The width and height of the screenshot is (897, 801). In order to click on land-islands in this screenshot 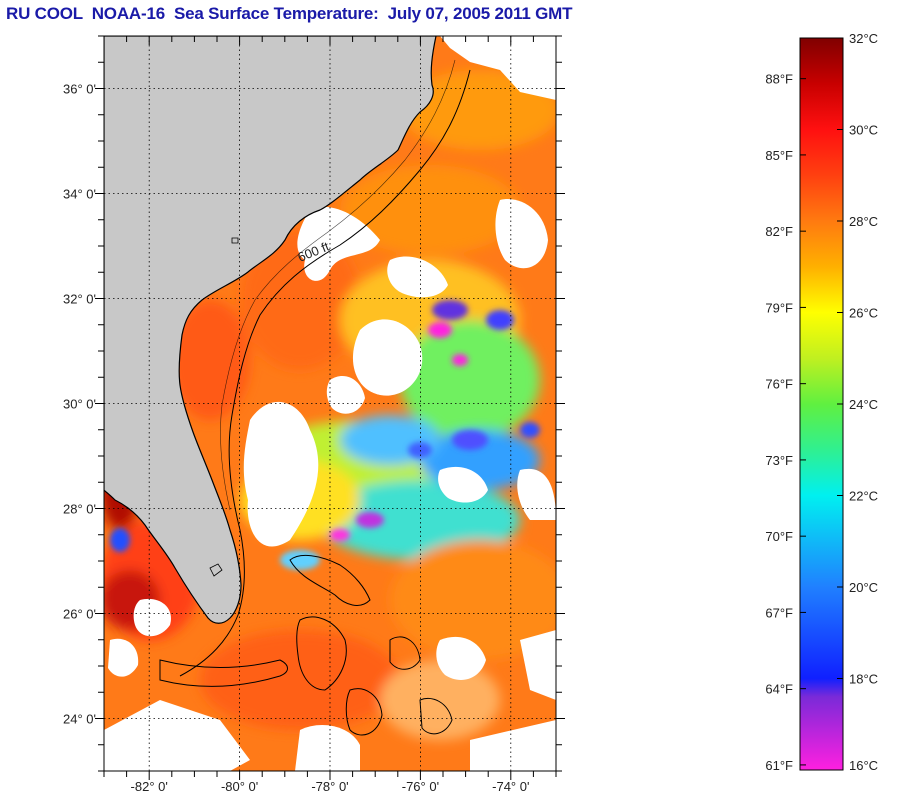, I will do `click(224, 407)`.